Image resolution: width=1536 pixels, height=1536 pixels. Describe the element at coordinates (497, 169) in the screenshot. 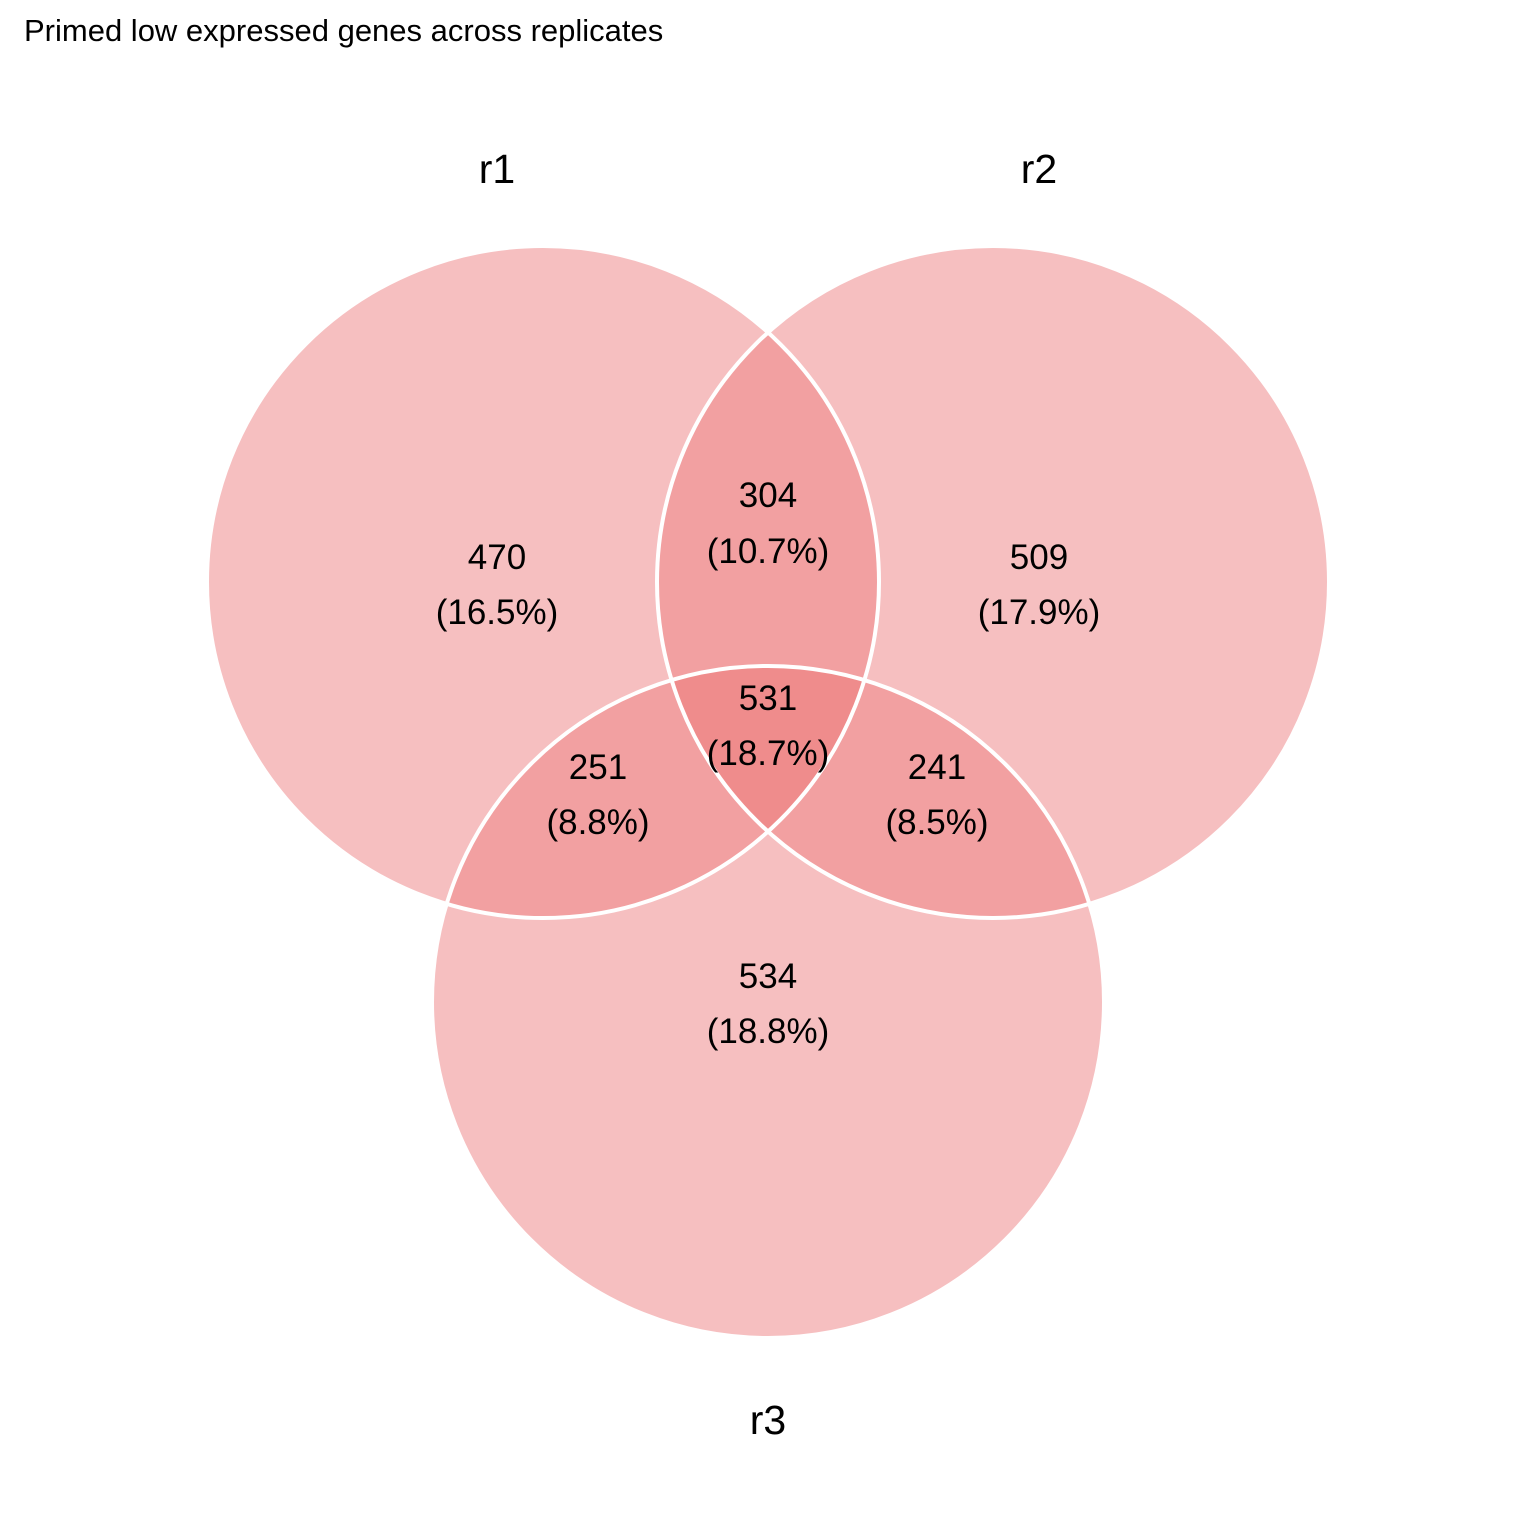

I see `set-label-r1: r1` at that location.